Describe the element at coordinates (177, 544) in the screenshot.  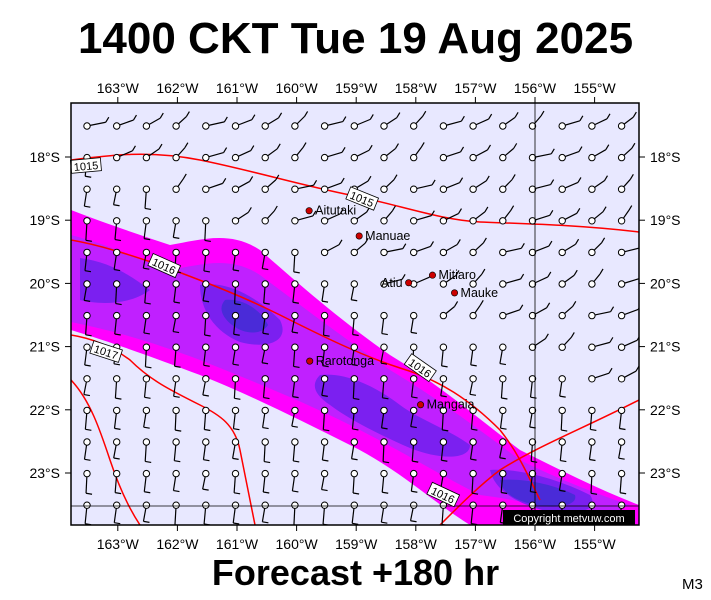
I see `lon-label-bottom: 162°W` at that location.